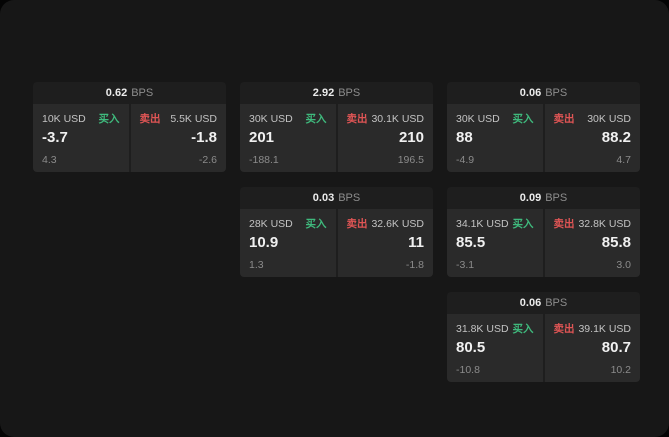 This screenshot has height=437, width=669. What do you see at coordinates (397, 118) in the screenshot?
I see `sell-notional-label: 30.1K USD` at bounding box center [397, 118].